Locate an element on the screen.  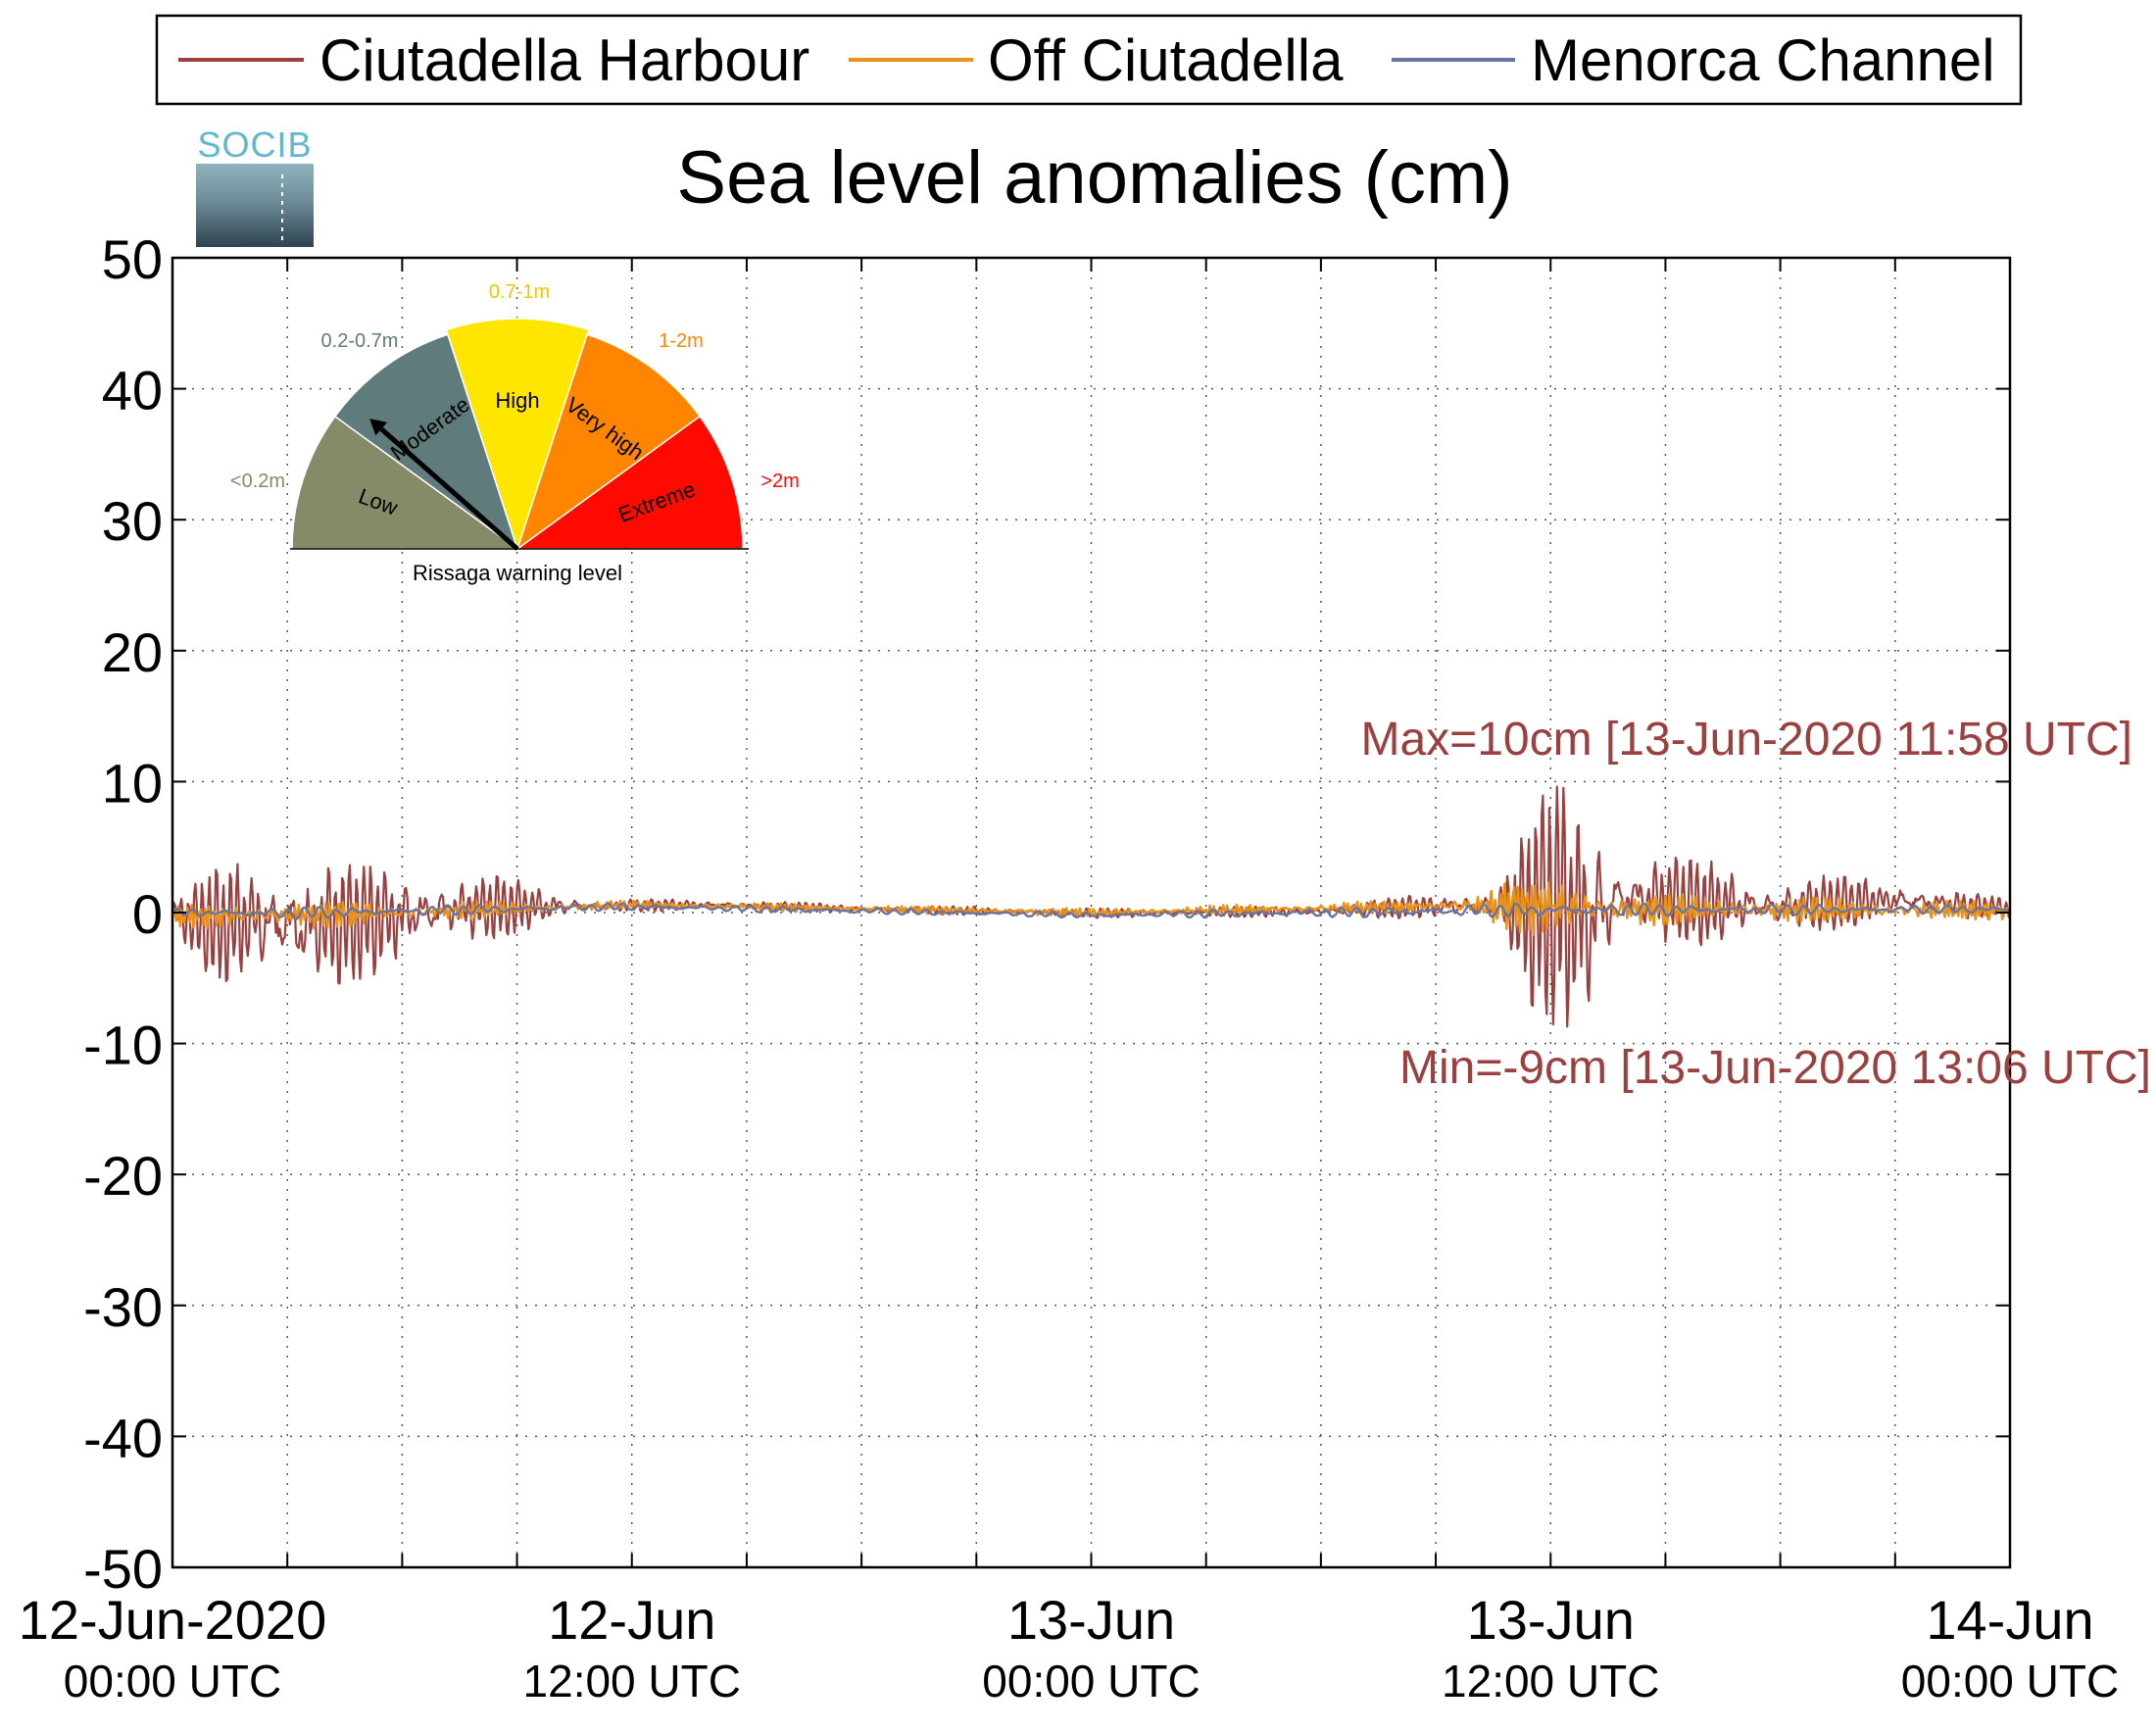
gauge-sector-moderate is located at coordinates (426, 442).